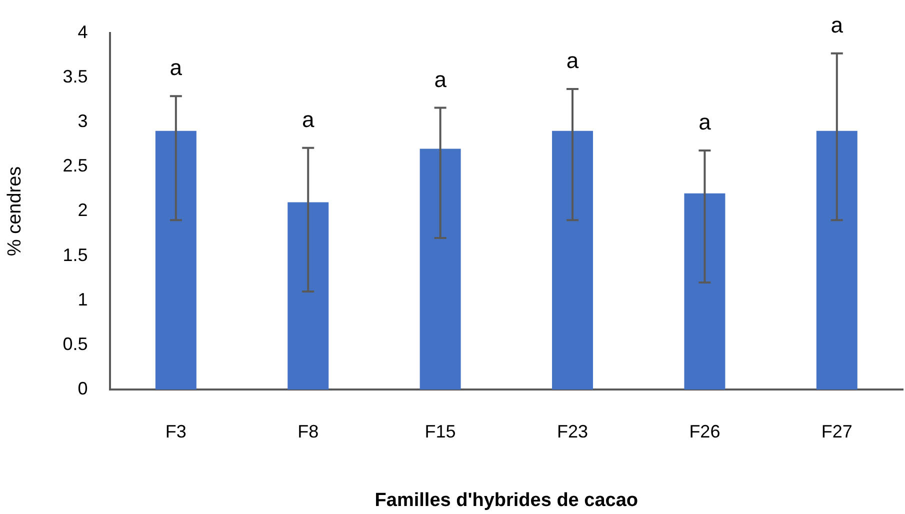 The image size is (905, 514). What do you see at coordinates (15, 211) in the screenshot?
I see `y-axis-title: % cendres` at bounding box center [15, 211].